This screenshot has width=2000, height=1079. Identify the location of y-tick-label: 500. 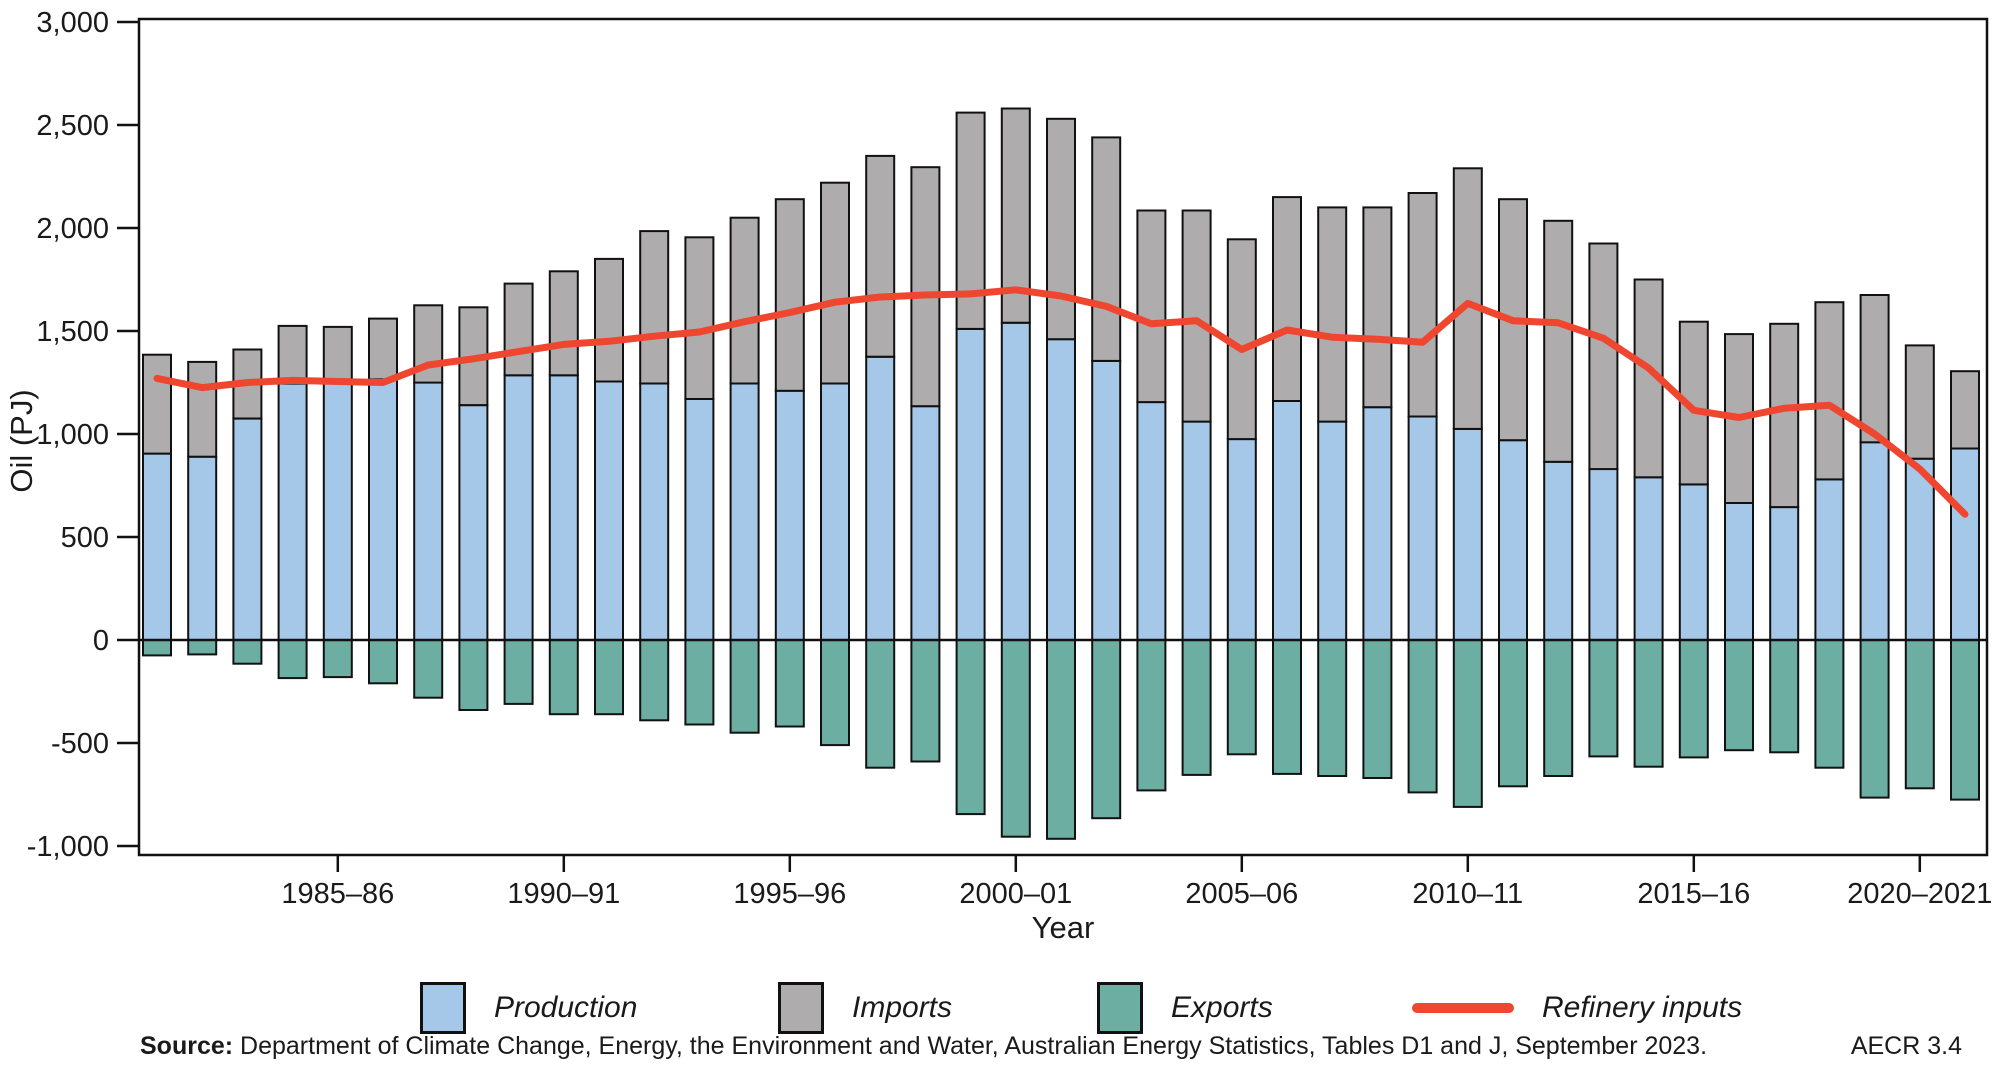
(85, 538).